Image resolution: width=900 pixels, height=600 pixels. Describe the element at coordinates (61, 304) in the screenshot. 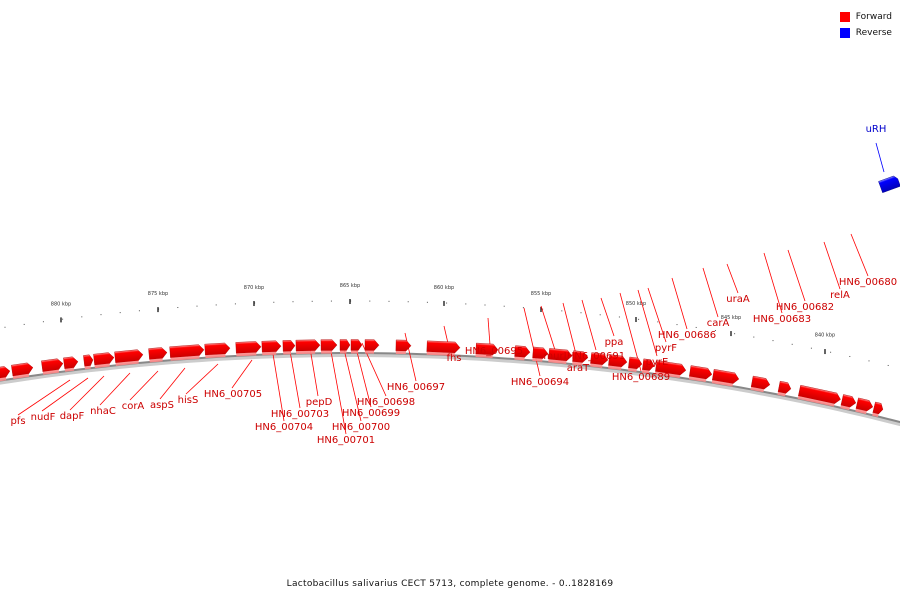

I see `tick-label: 880 kbp` at that location.